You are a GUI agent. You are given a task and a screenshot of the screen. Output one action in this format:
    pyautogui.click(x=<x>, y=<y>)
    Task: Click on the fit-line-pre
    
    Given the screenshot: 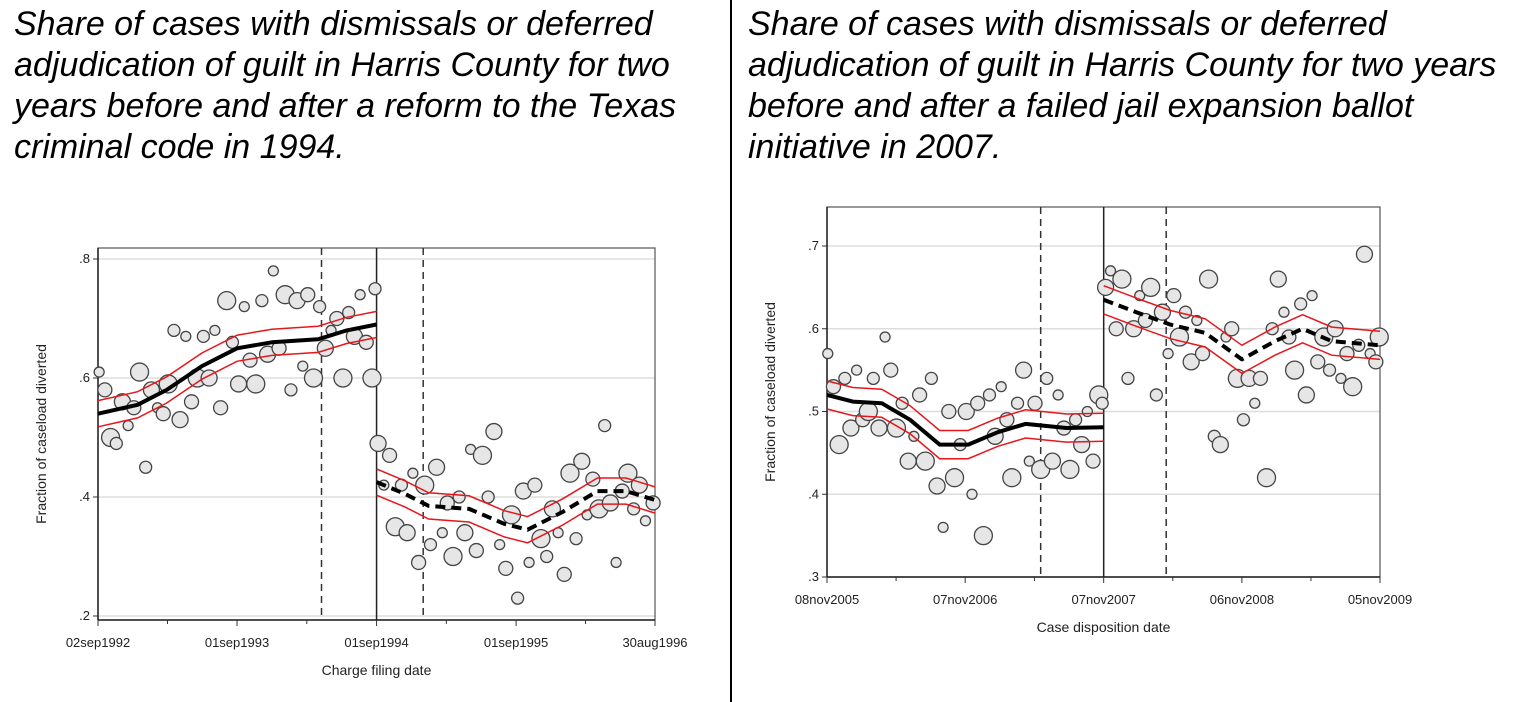 What is the action you would take?
    pyautogui.click(x=965, y=419)
    